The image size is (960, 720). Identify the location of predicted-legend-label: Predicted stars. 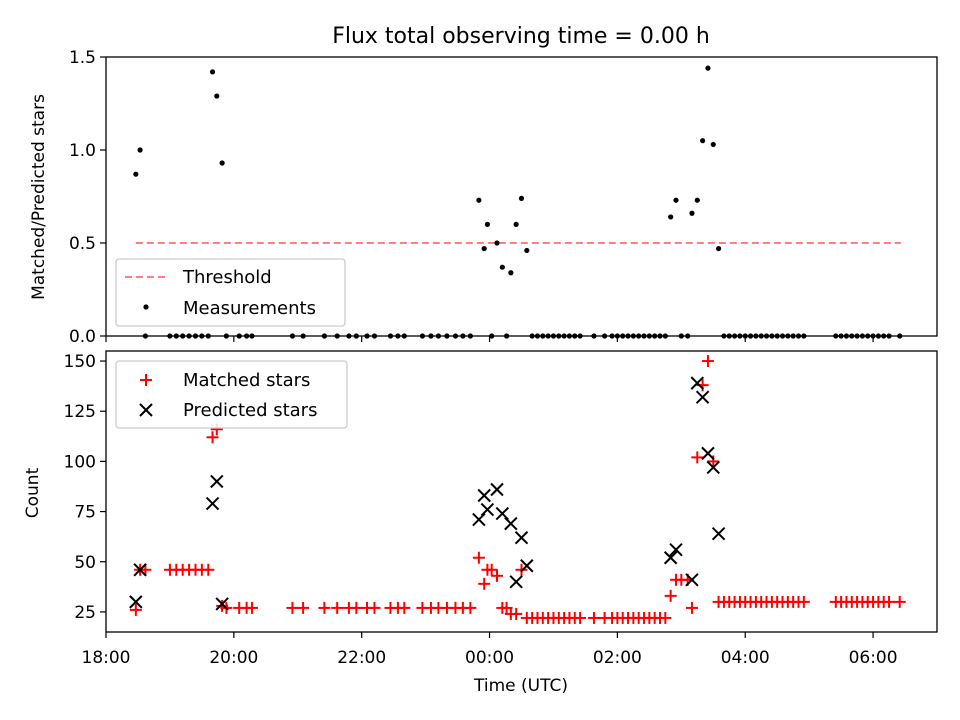
(250, 410).